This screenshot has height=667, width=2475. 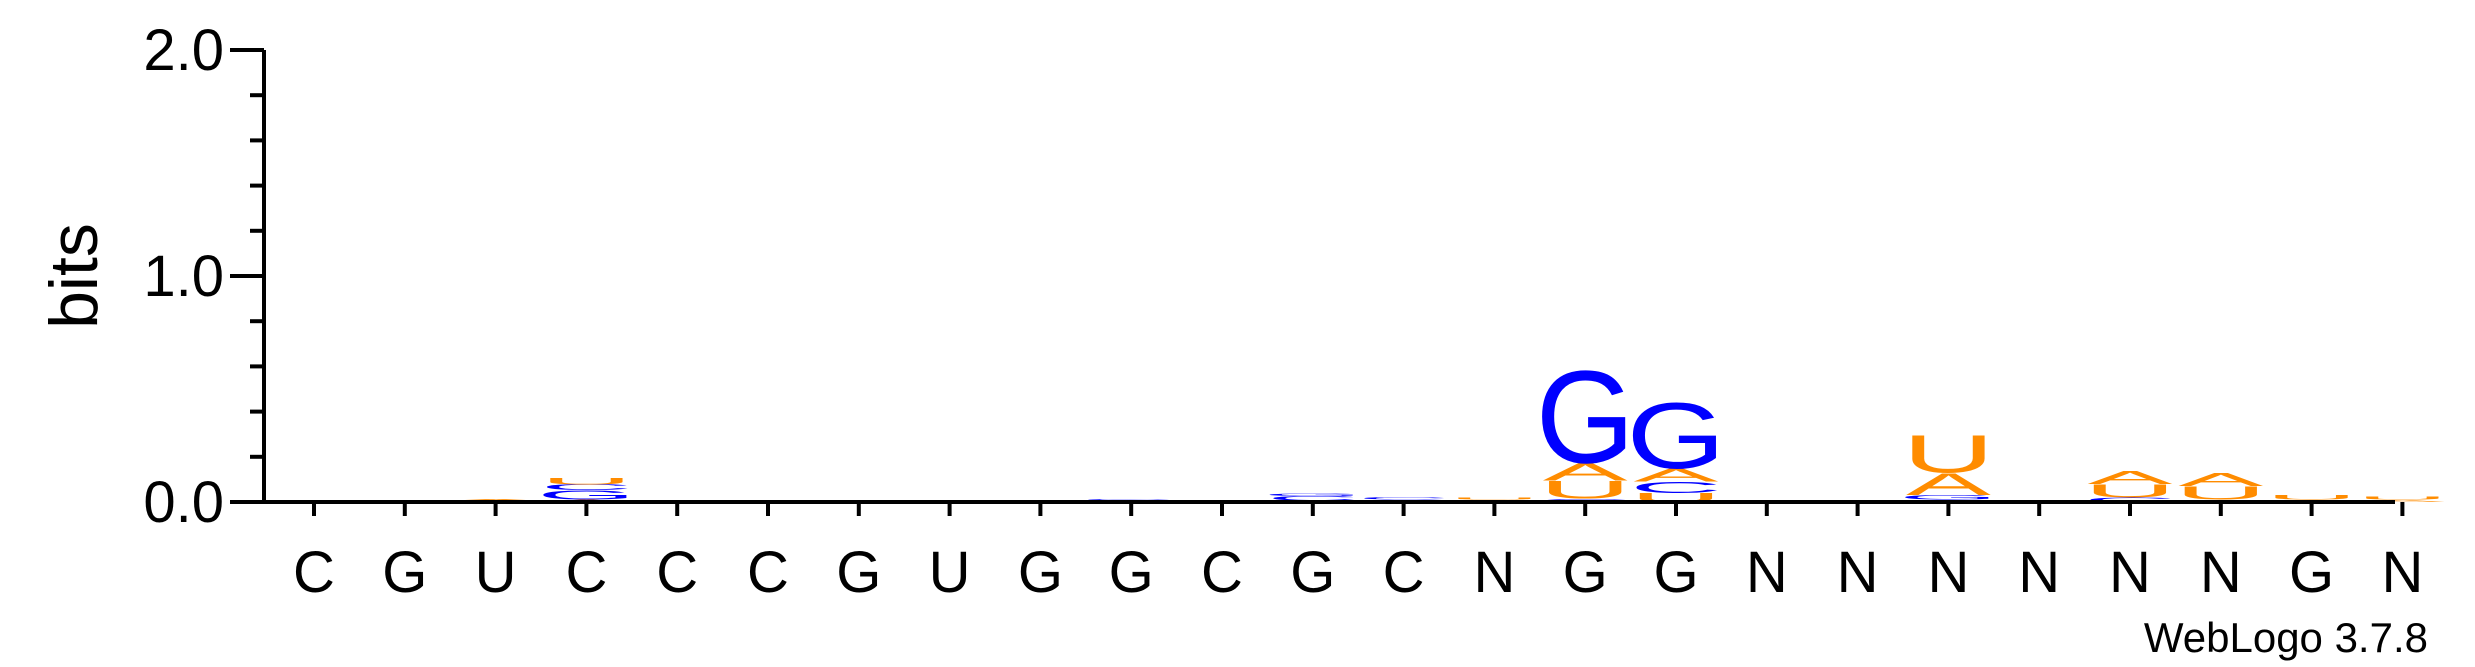 What do you see at coordinates (2286, 637) in the screenshot?
I see `weblogo-credit: WebLogo 3.7.8` at bounding box center [2286, 637].